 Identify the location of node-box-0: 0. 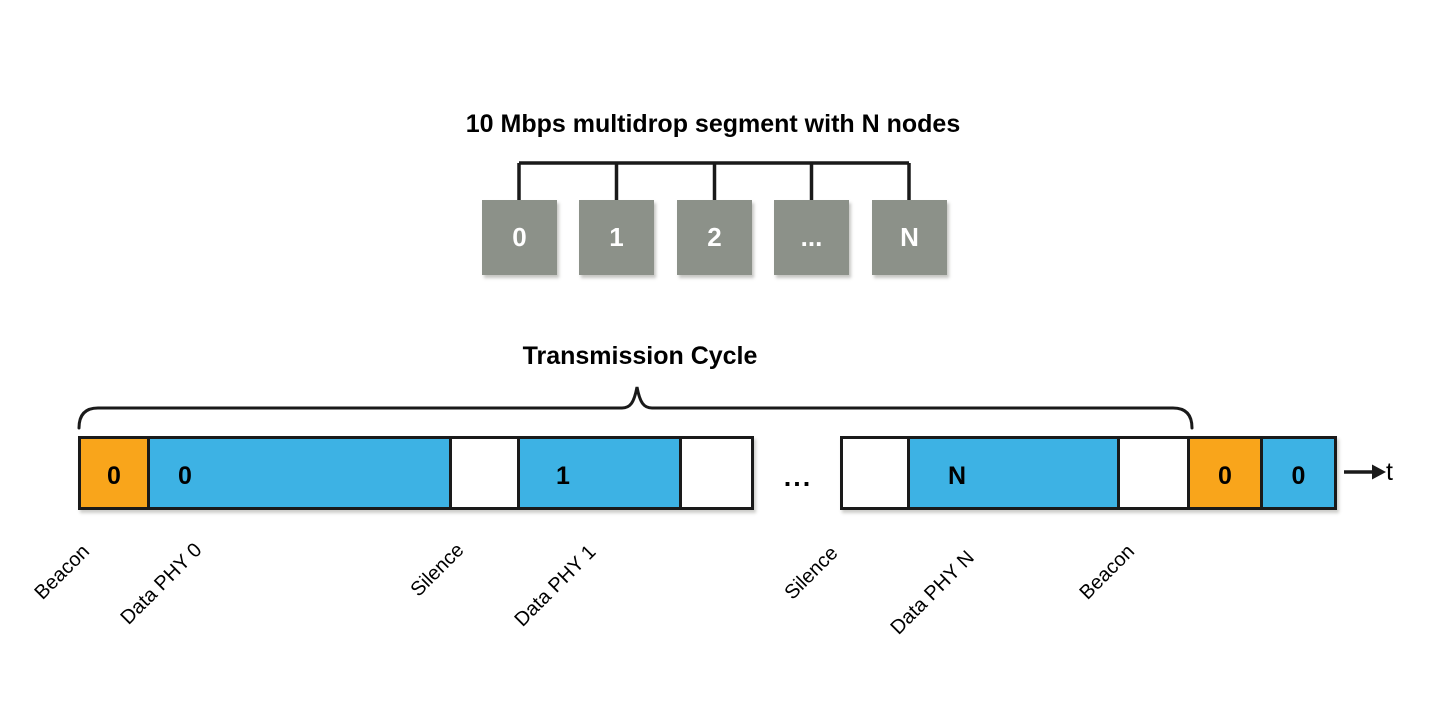
(519, 237).